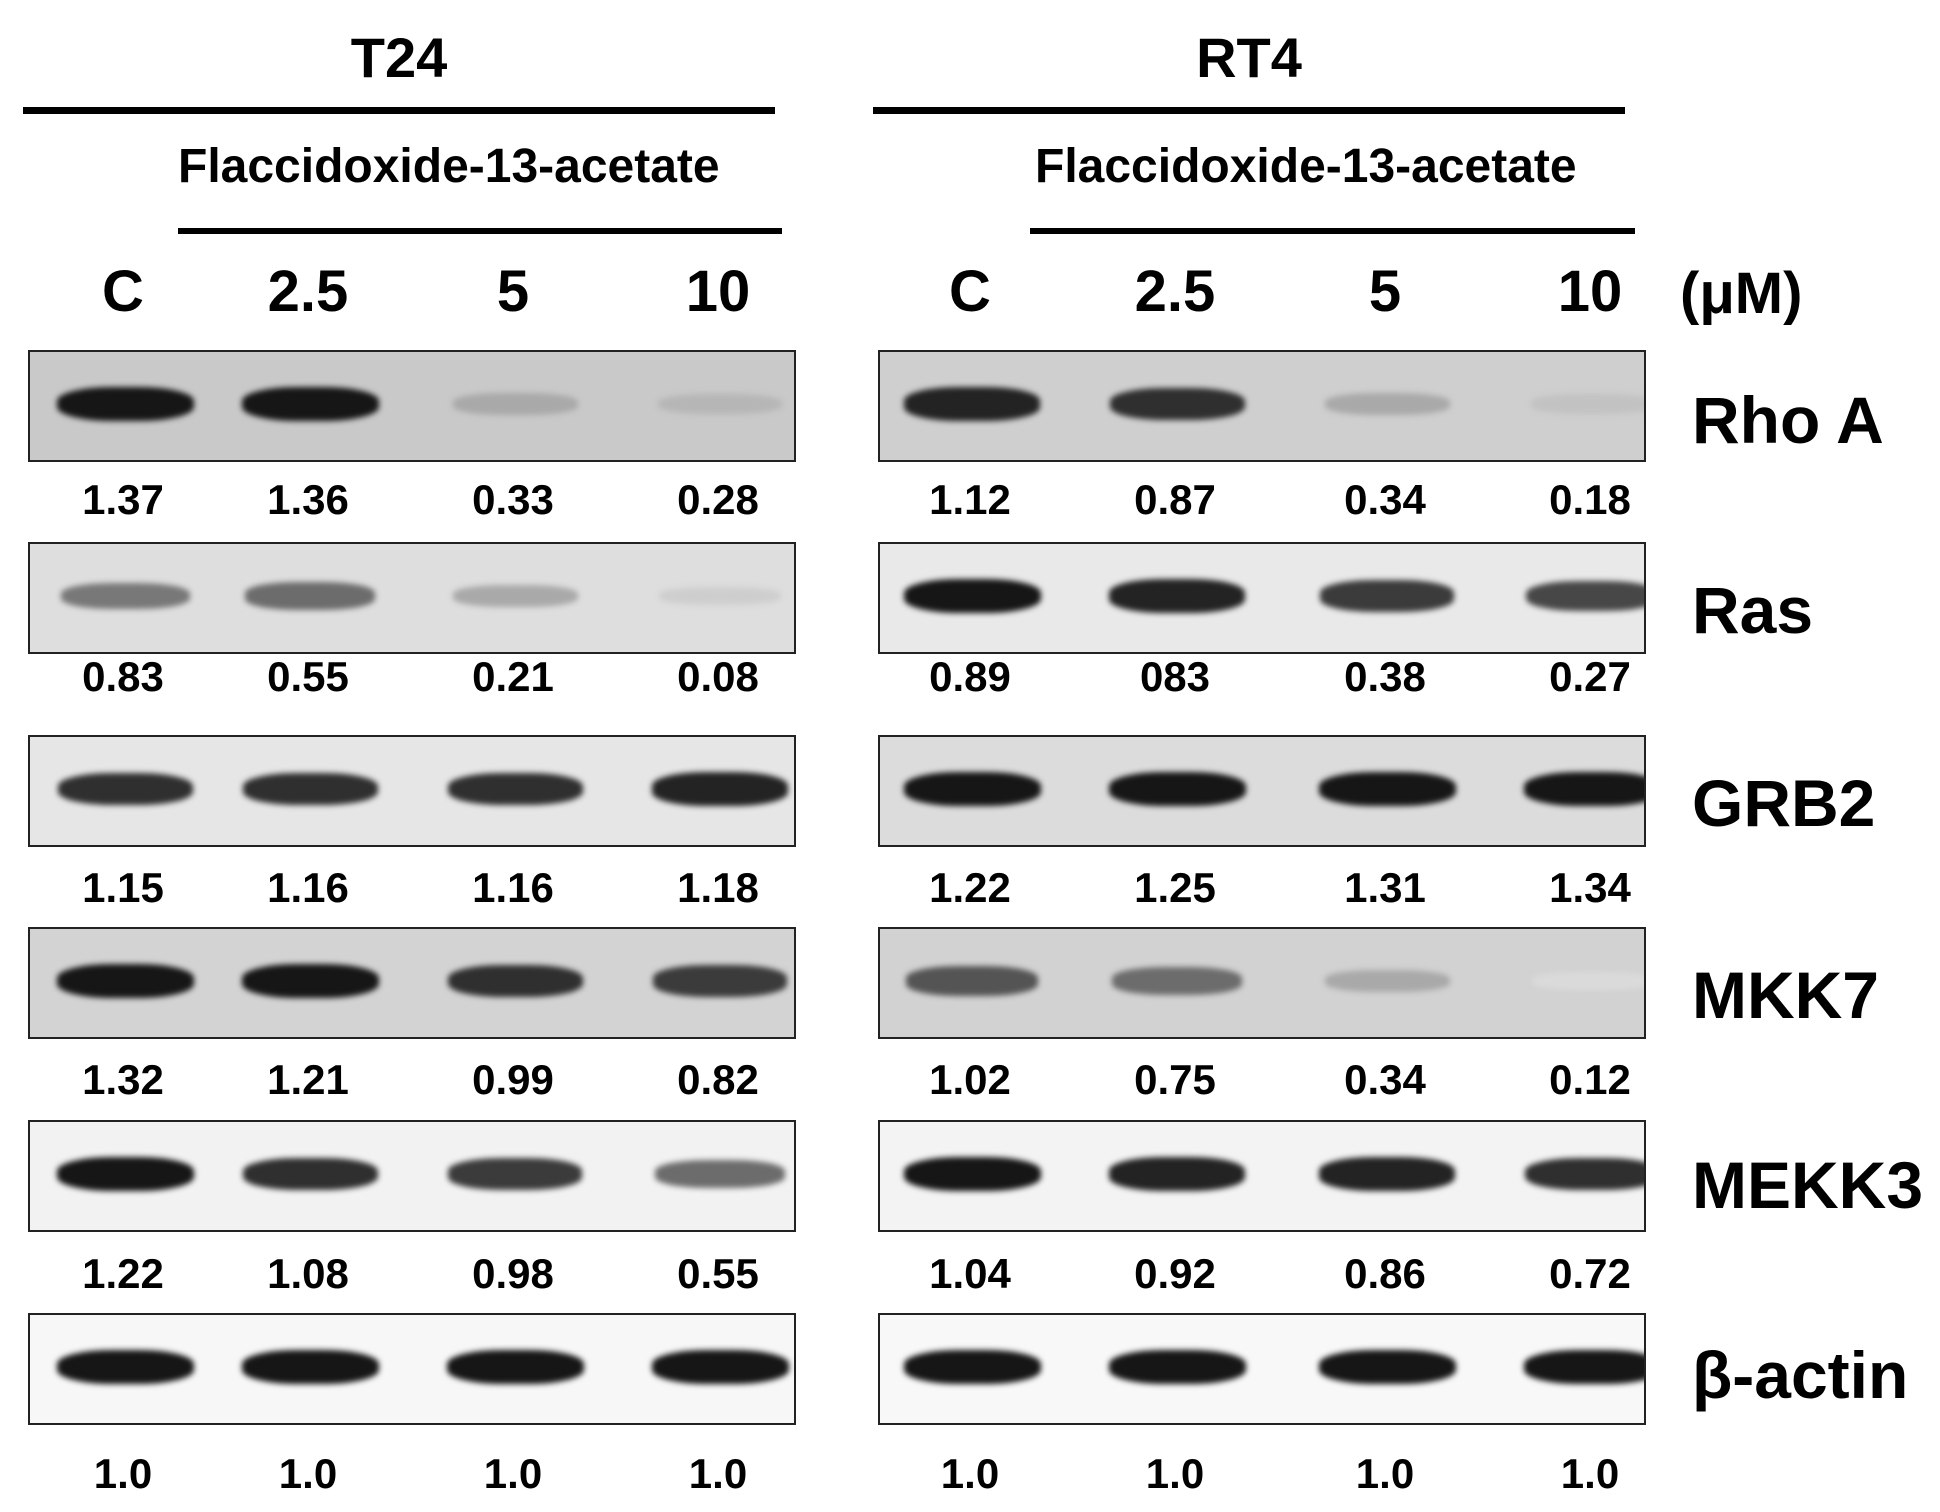  I want to click on densitometry-value: 1.15, so click(123, 887).